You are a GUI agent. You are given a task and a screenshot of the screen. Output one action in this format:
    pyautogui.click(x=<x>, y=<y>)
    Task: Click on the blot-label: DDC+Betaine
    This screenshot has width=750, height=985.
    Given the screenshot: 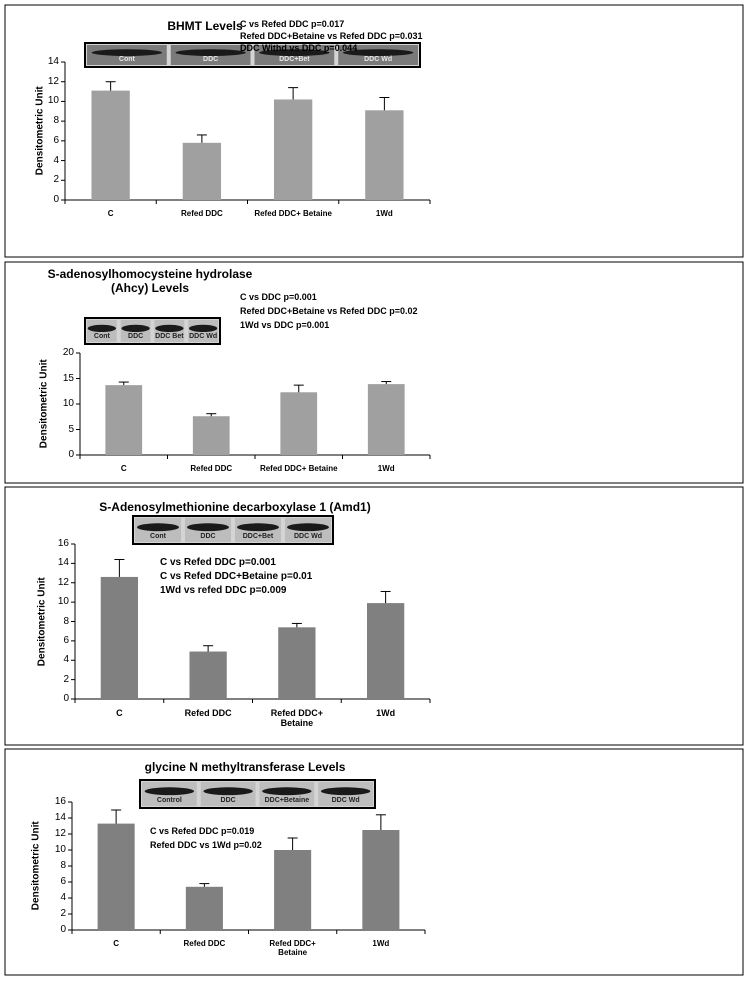 What is the action you would take?
    pyautogui.click(x=287, y=800)
    